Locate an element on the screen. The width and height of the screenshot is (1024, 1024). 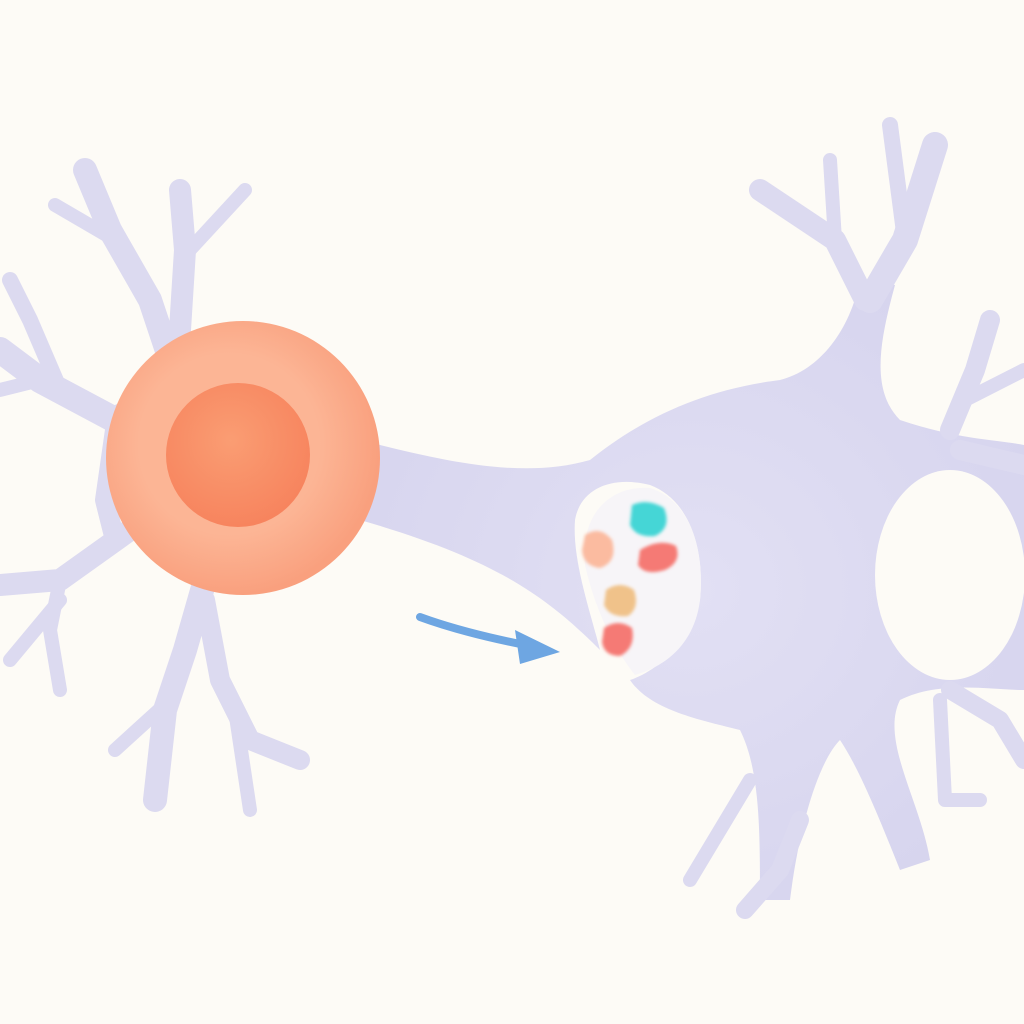
dendrite-gap is located at coordinates (949, 575).